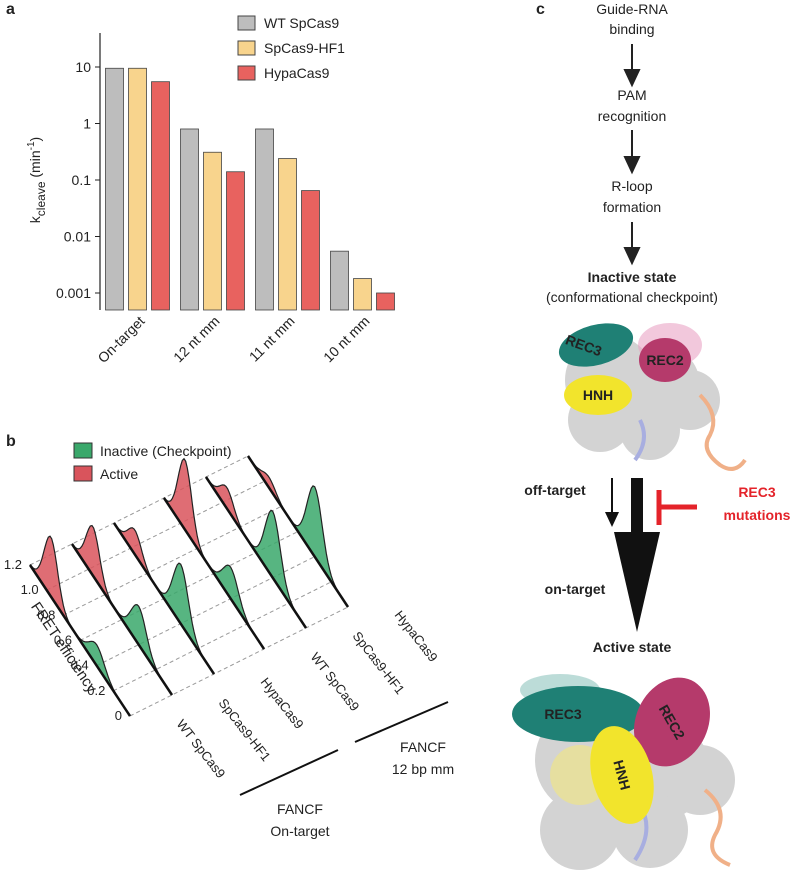 The width and height of the screenshot is (800, 878). What do you see at coordinates (73, 293) in the screenshot?
I see `y-tick-label: 0.001` at bounding box center [73, 293].